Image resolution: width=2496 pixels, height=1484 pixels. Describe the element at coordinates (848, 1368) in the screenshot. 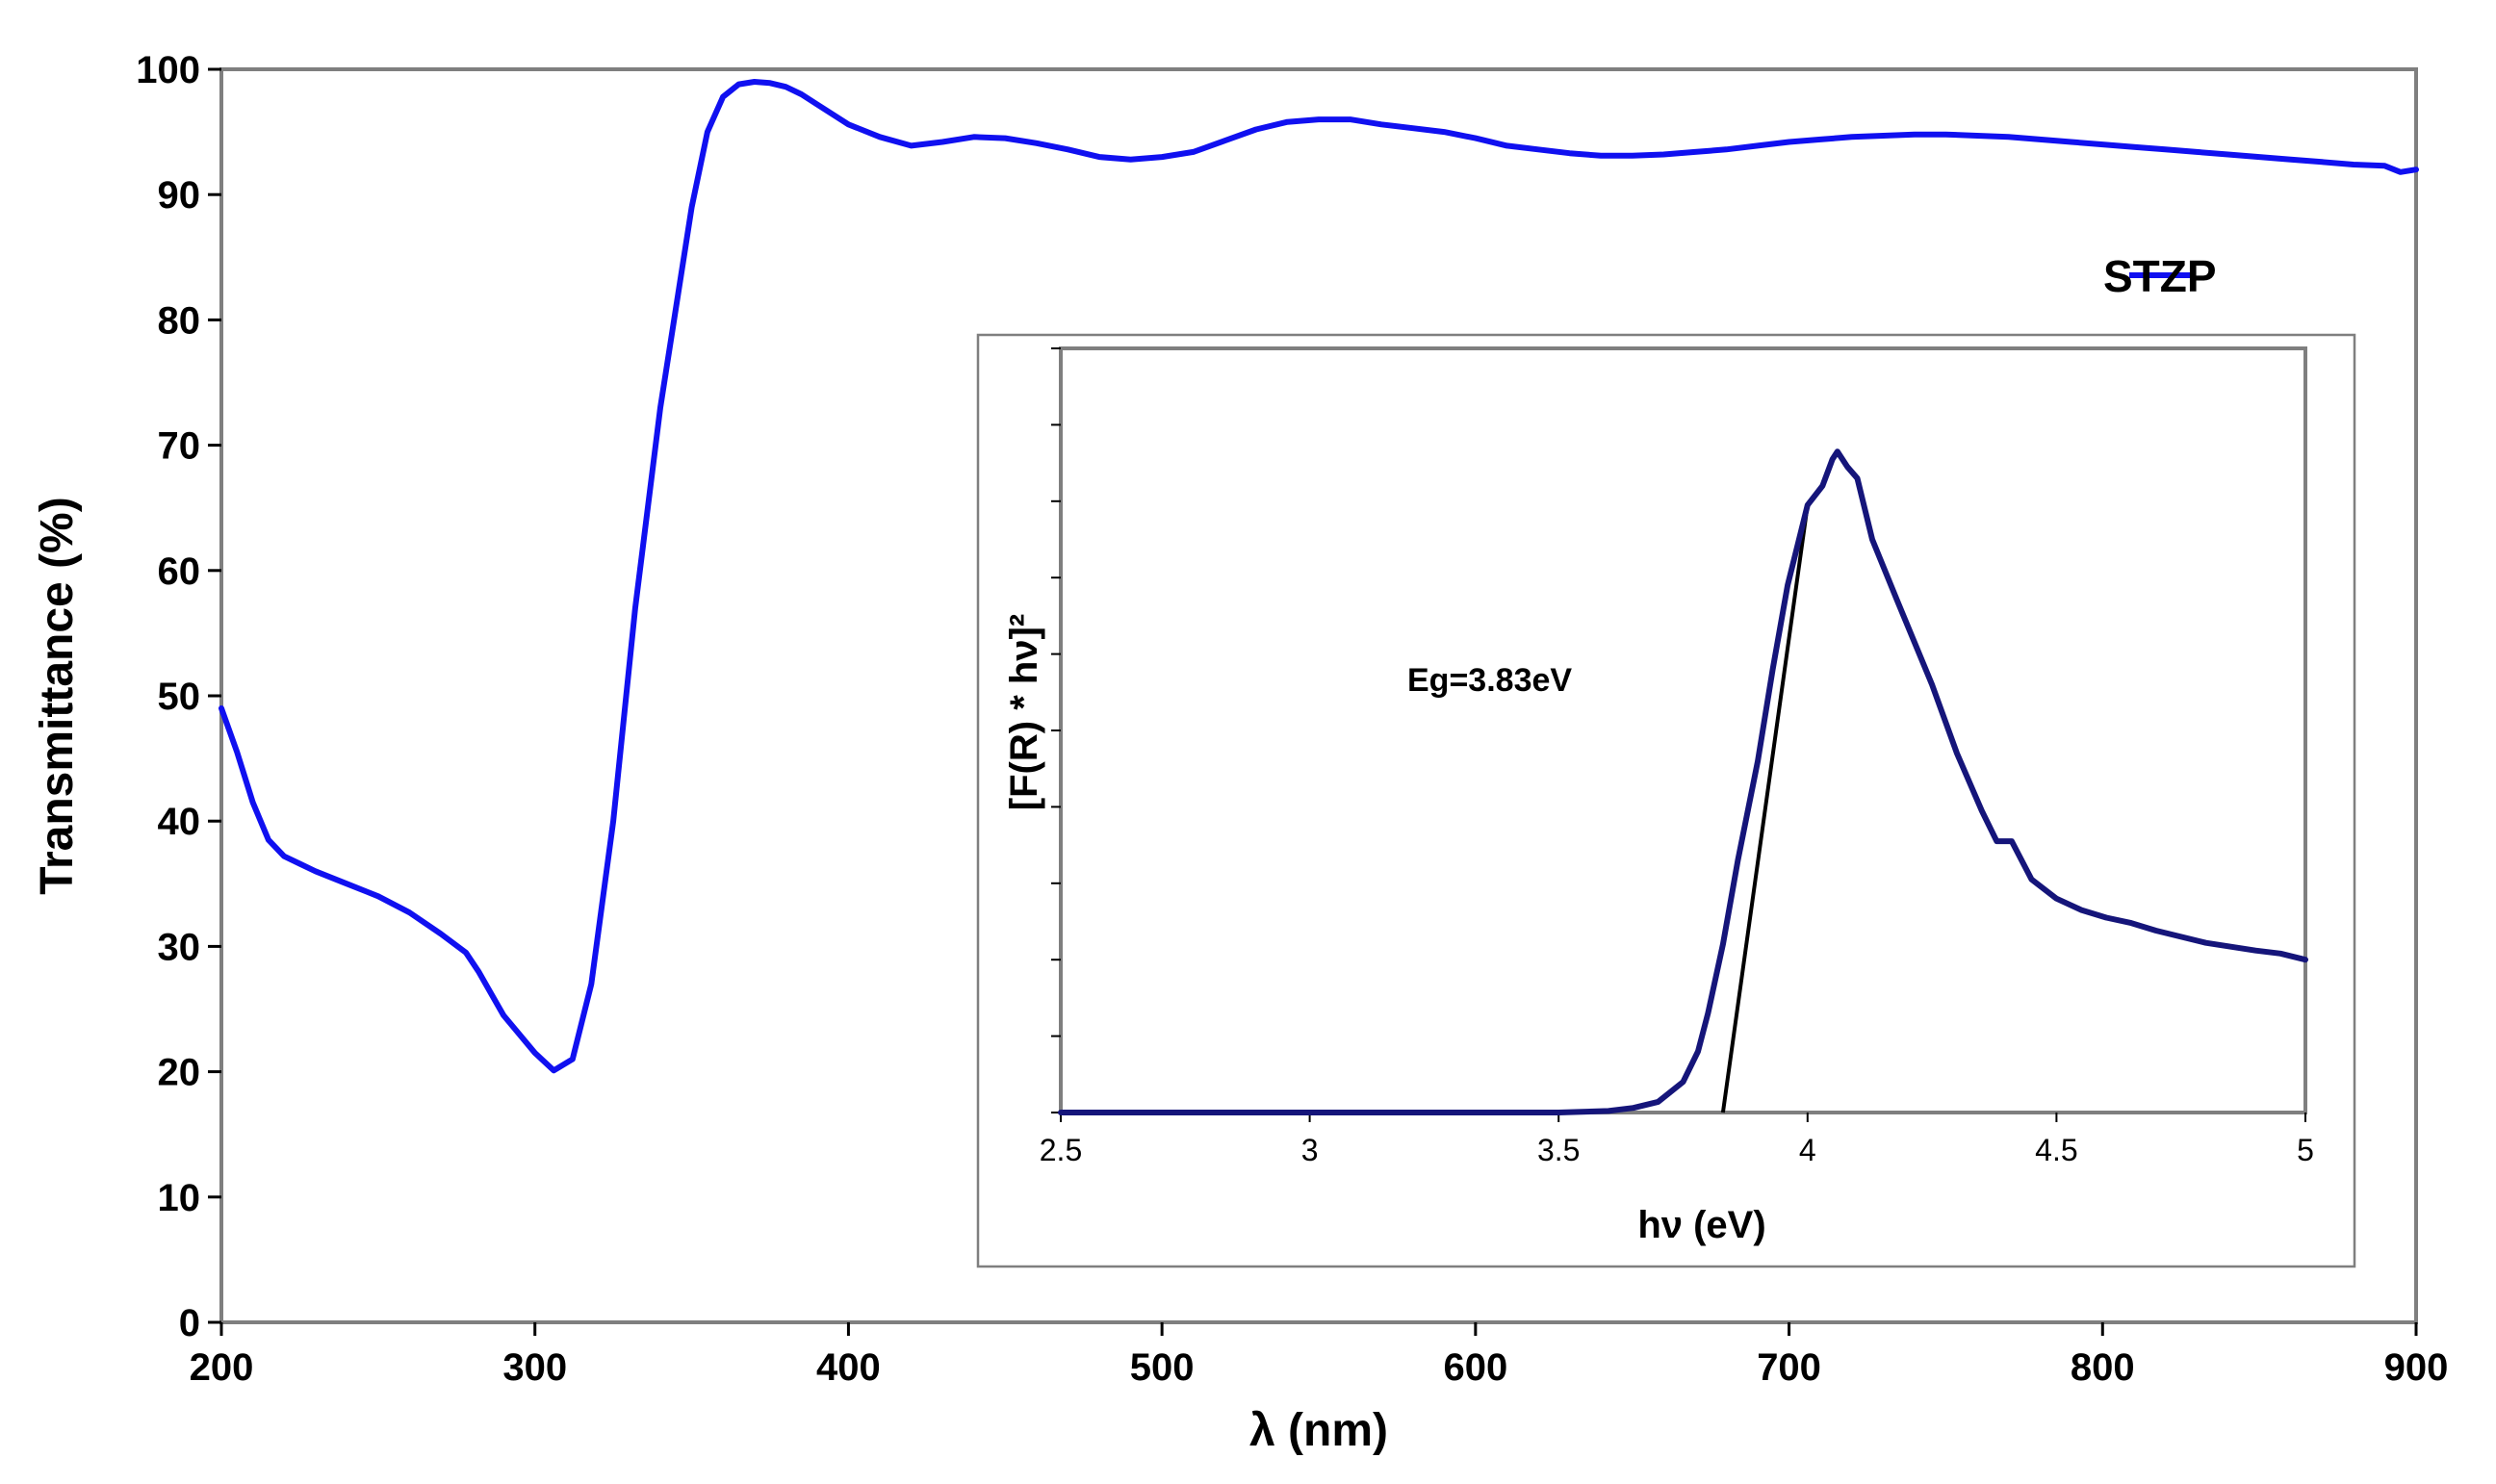

I see `main-x-tick-label: 400` at that location.